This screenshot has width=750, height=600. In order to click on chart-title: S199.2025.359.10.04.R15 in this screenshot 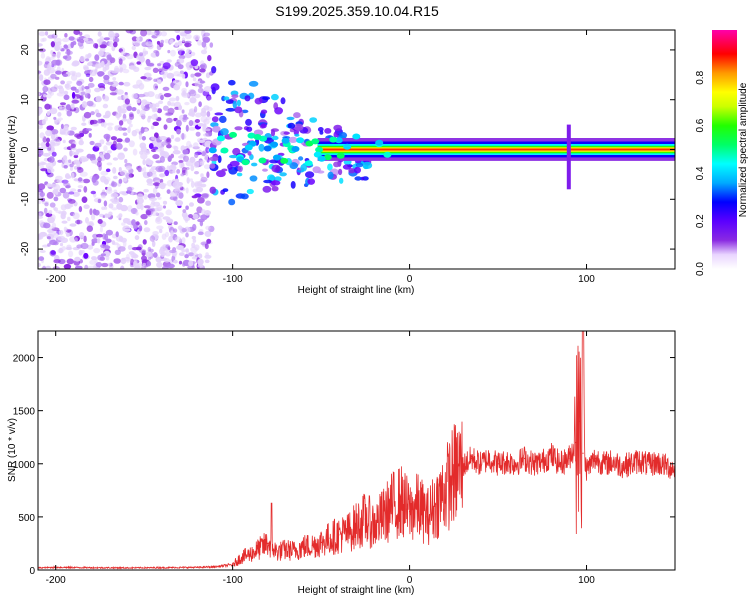, I will do `click(357, 11)`.